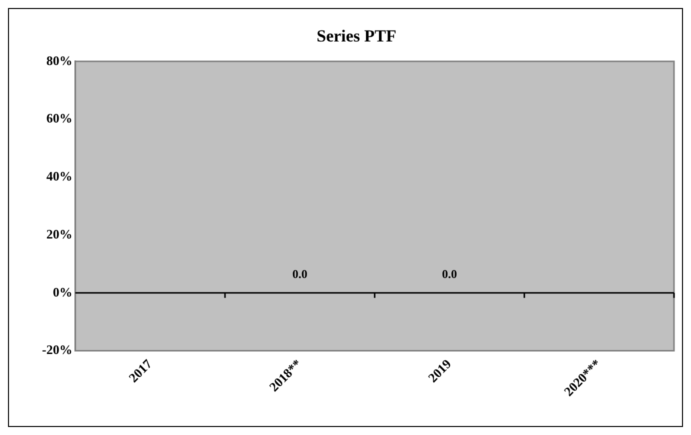  What do you see at coordinates (59, 60) in the screenshot?
I see `y-tick-label: 80%` at bounding box center [59, 60].